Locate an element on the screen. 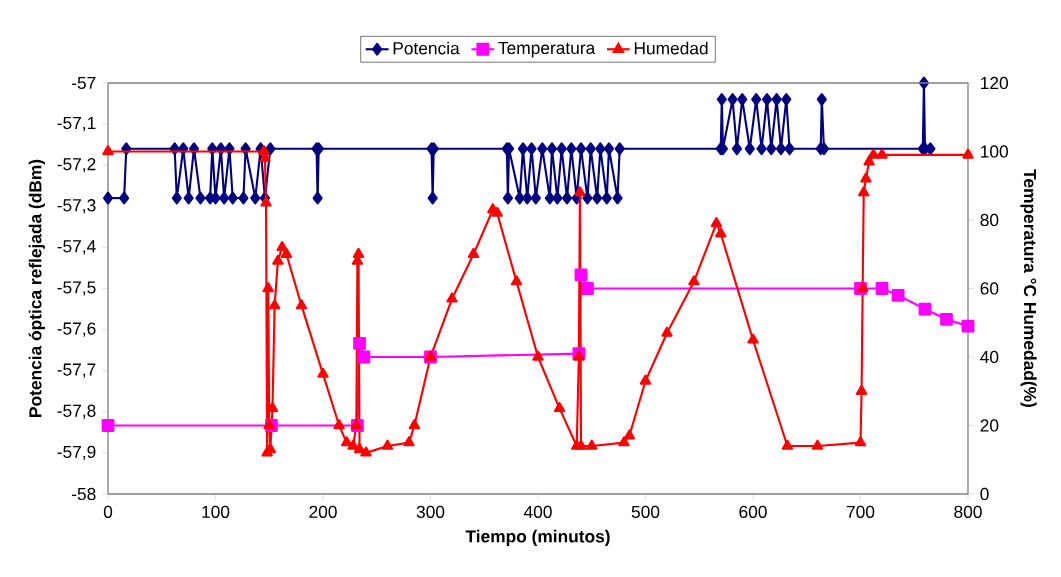  y-tick-label: -57,9 is located at coordinates (76, 453).